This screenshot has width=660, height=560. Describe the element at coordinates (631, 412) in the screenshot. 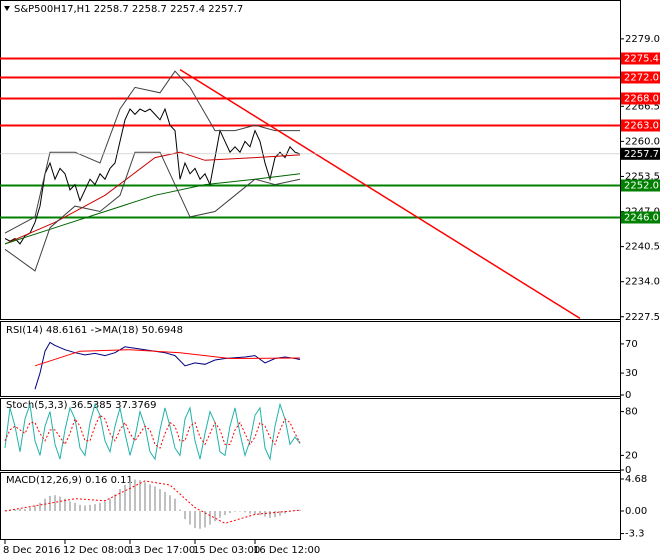

I see `y-tick-label: 80` at that location.